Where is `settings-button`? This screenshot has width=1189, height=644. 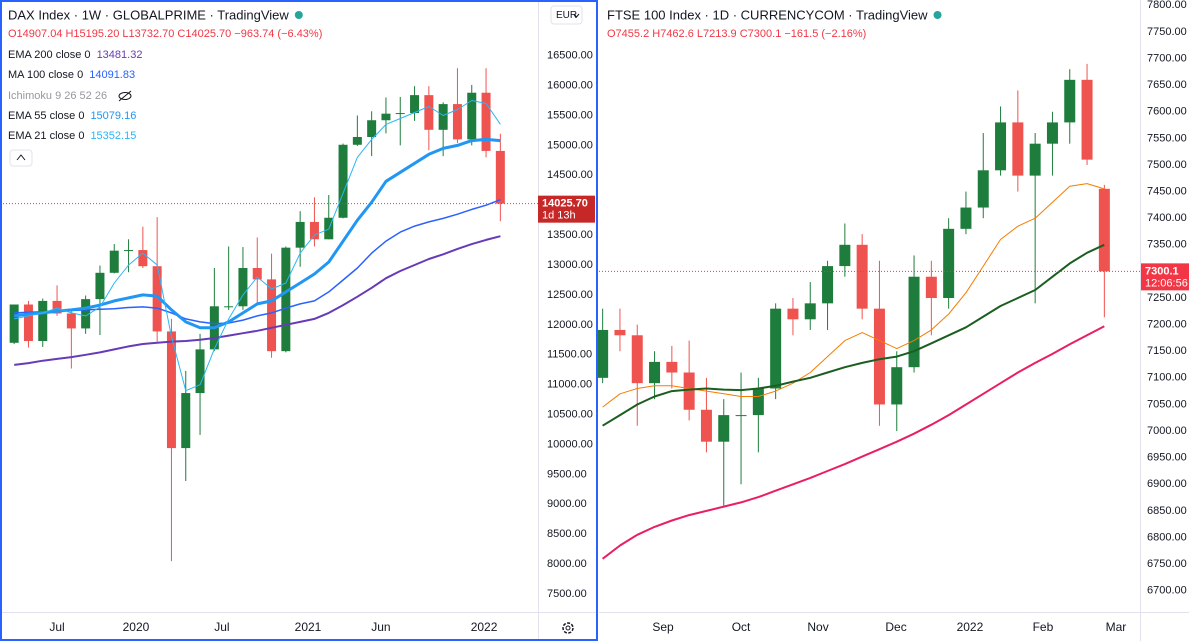 settings-button is located at coordinates (568, 628).